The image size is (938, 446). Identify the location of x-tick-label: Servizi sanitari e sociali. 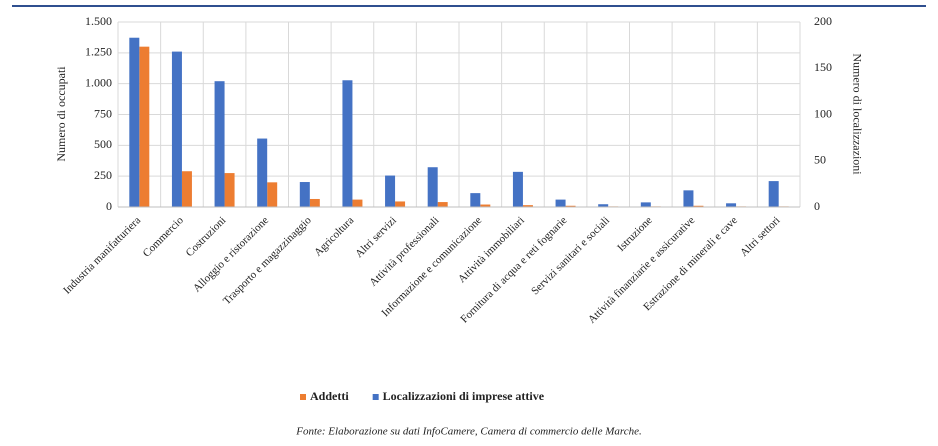
(570, 255).